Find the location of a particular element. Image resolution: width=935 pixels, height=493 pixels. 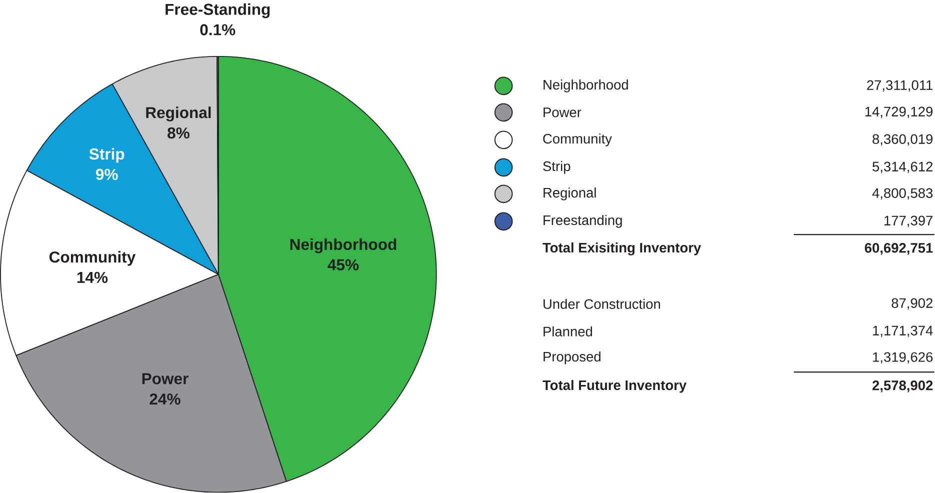

slice-label: Power is located at coordinates (165, 378).